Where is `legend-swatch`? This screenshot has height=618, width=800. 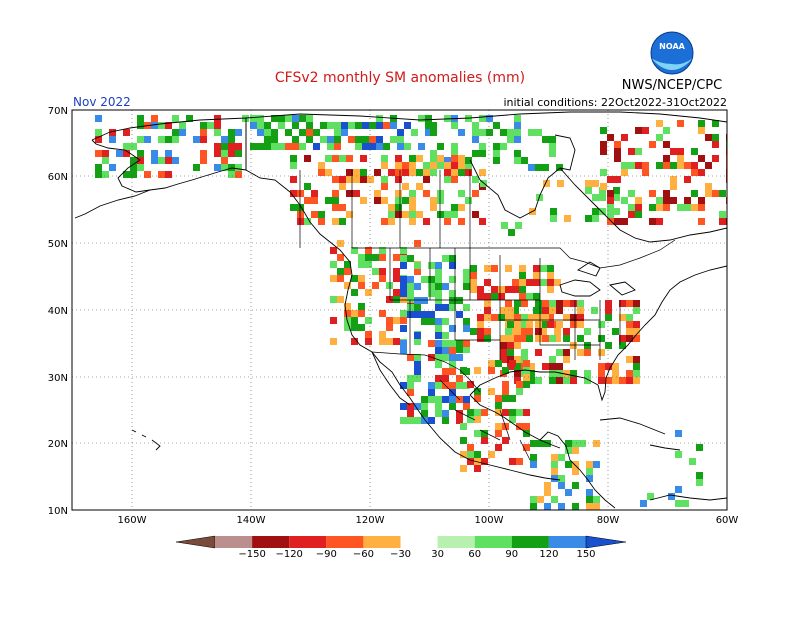
legend-swatch is located at coordinates (419, 542).